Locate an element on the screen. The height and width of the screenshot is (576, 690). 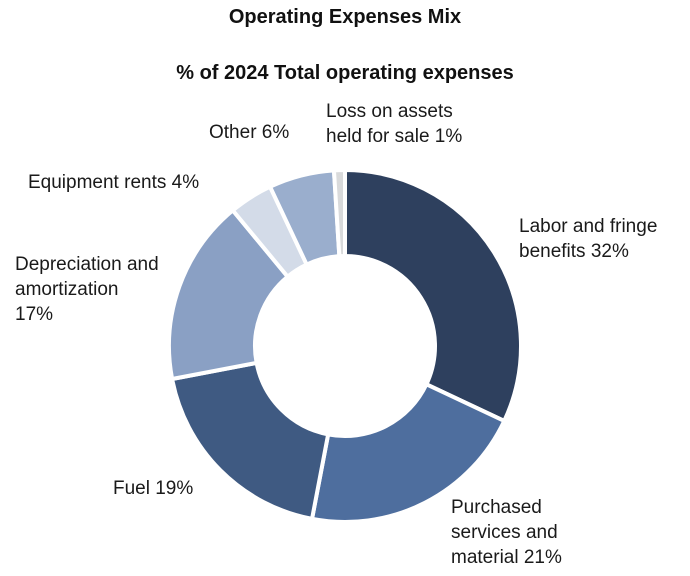
slice-label-4: Equipment rents 4% is located at coordinates (113, 182).